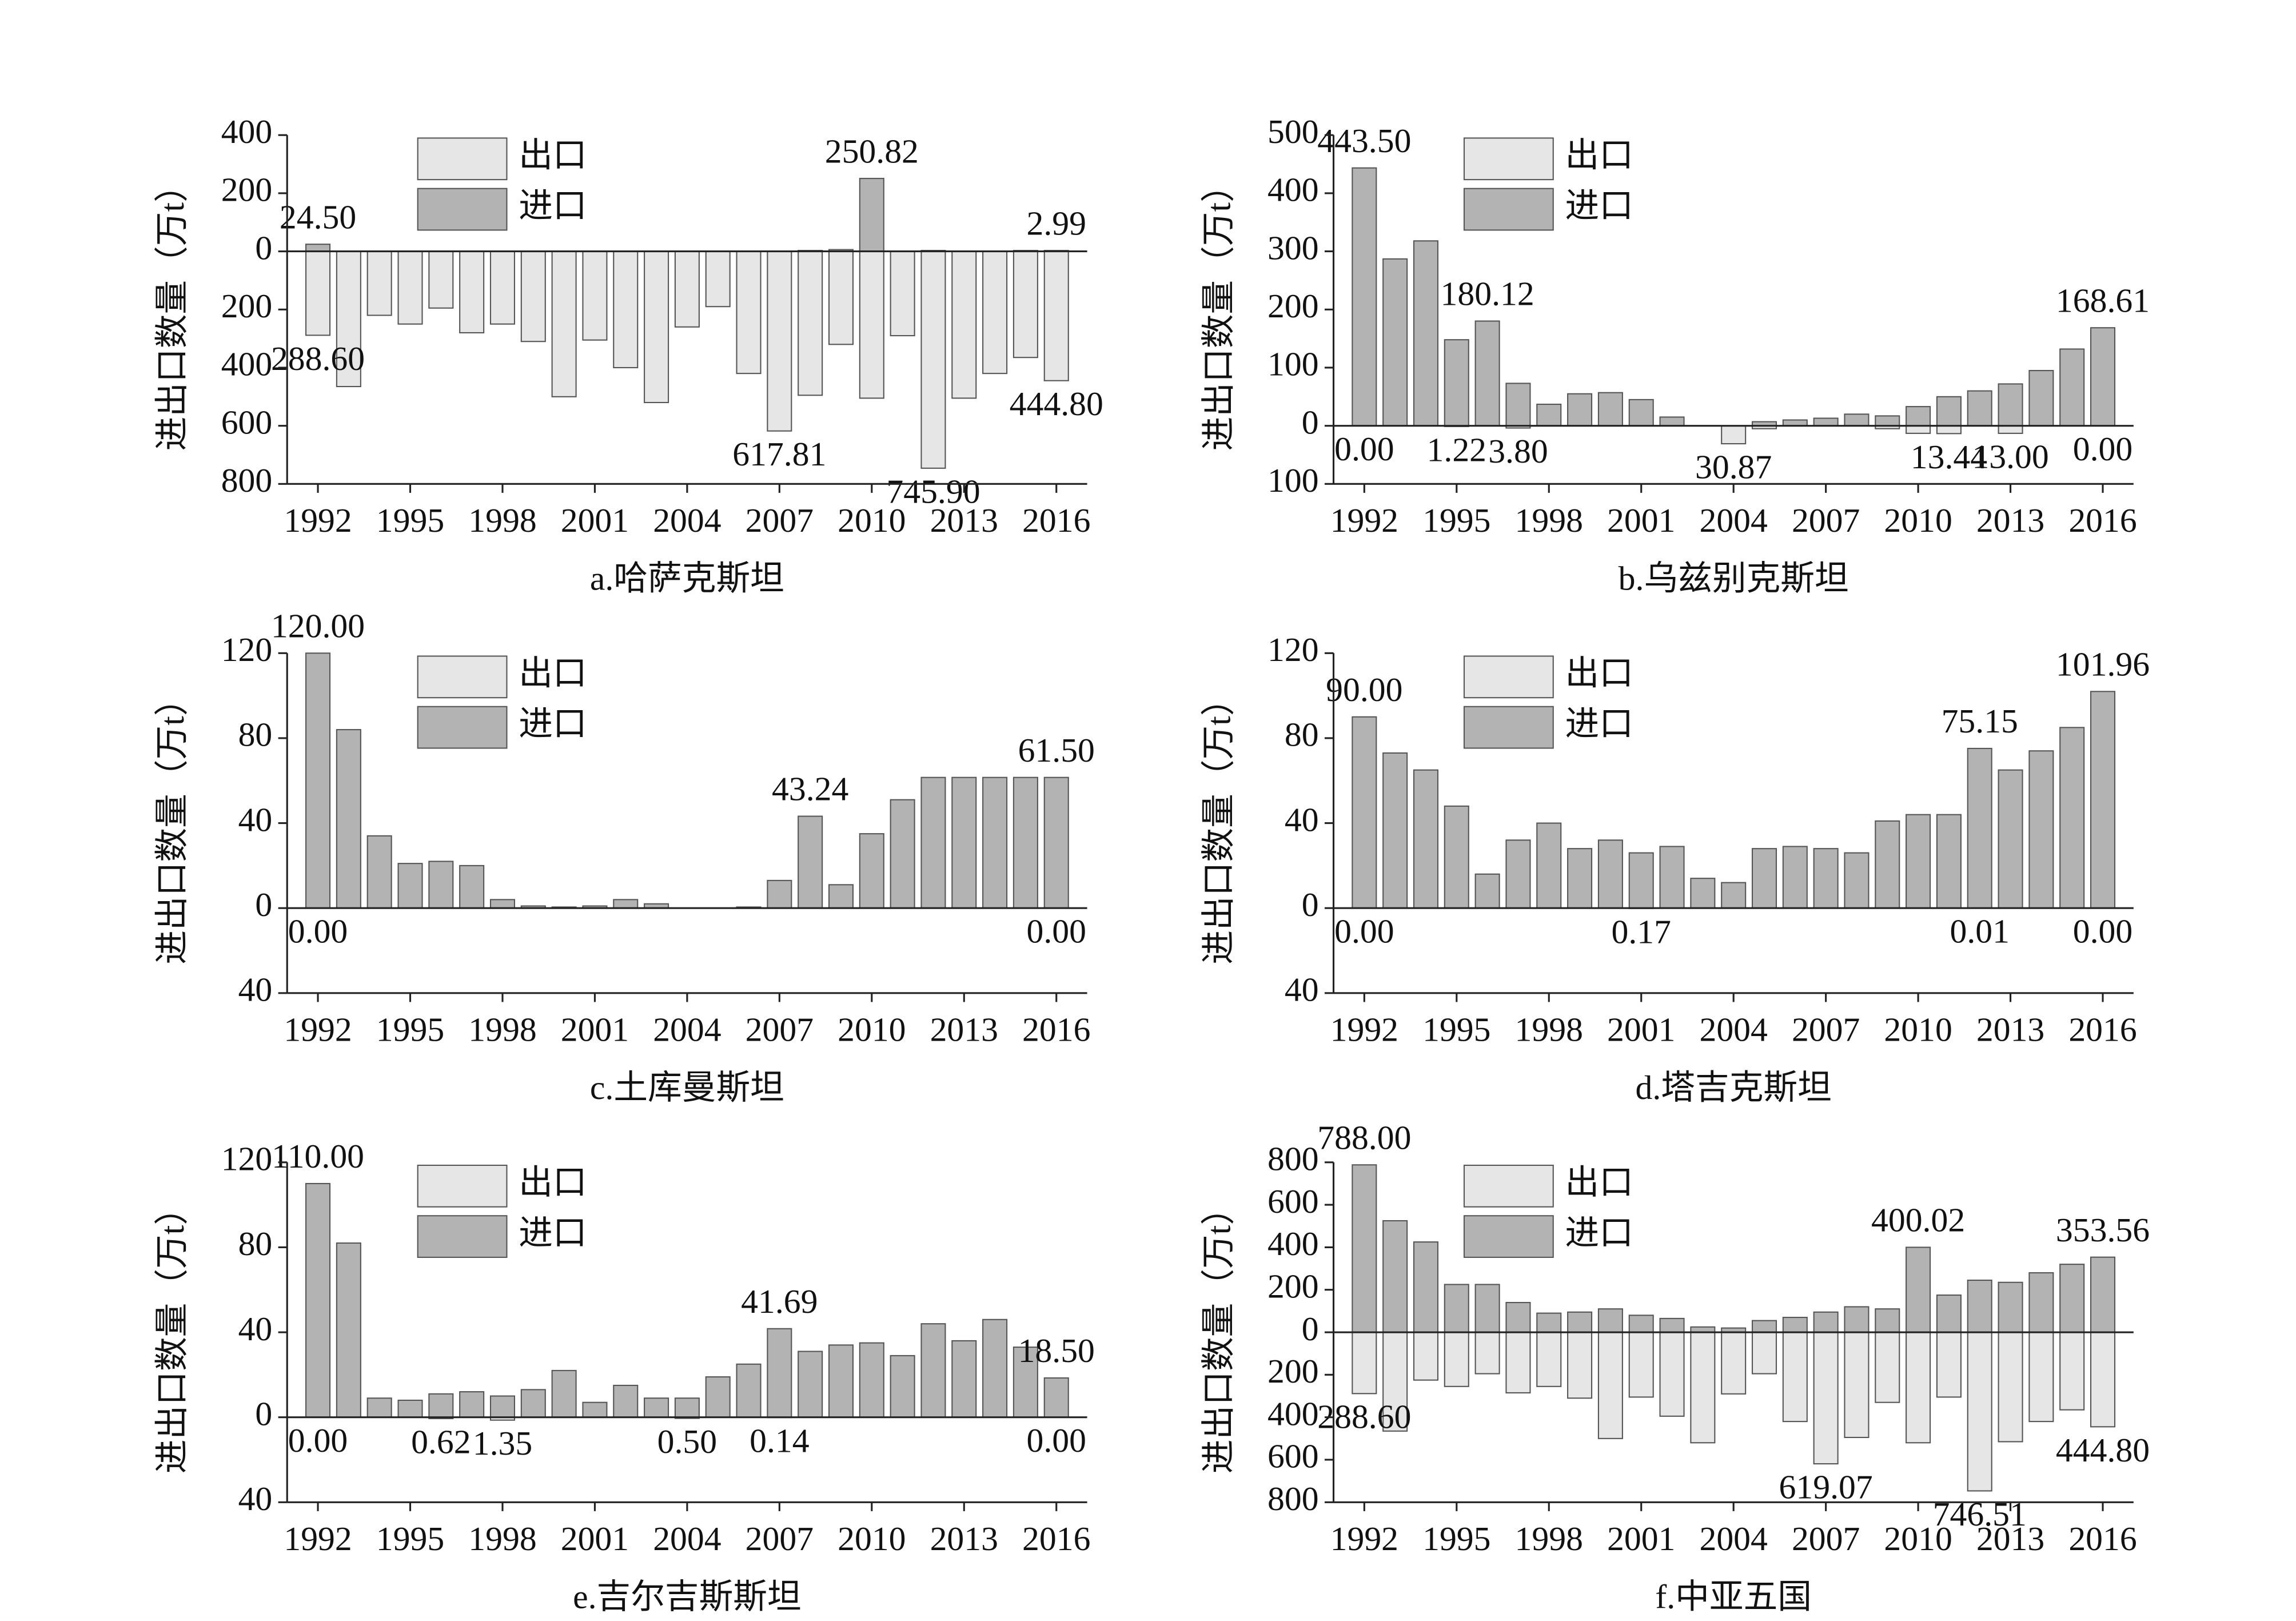 Image resolution: width=2296 pixels, height=1621 pixels. I want to click on chart-title: c.土库曼斯坦, so click(687, 1087).